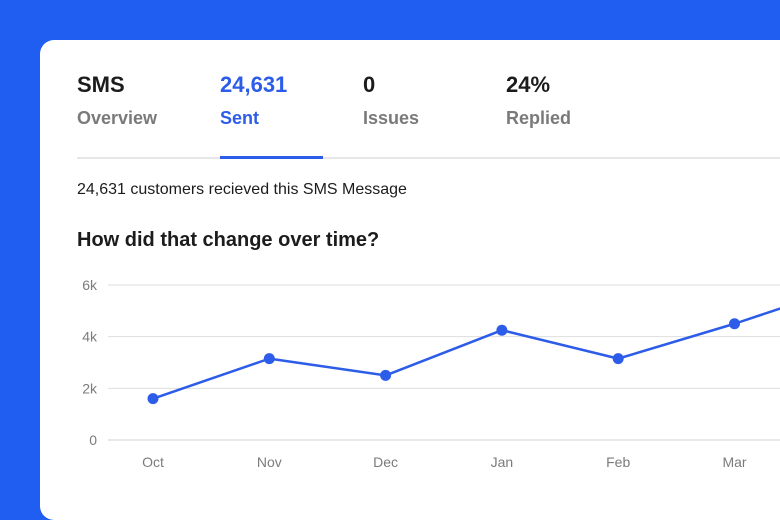 The width and height of the screenshot is (780, 520). Describe the element at coordinates (539, 118) in the screenshot. I see `tab-replied-label: Replied` at that location.